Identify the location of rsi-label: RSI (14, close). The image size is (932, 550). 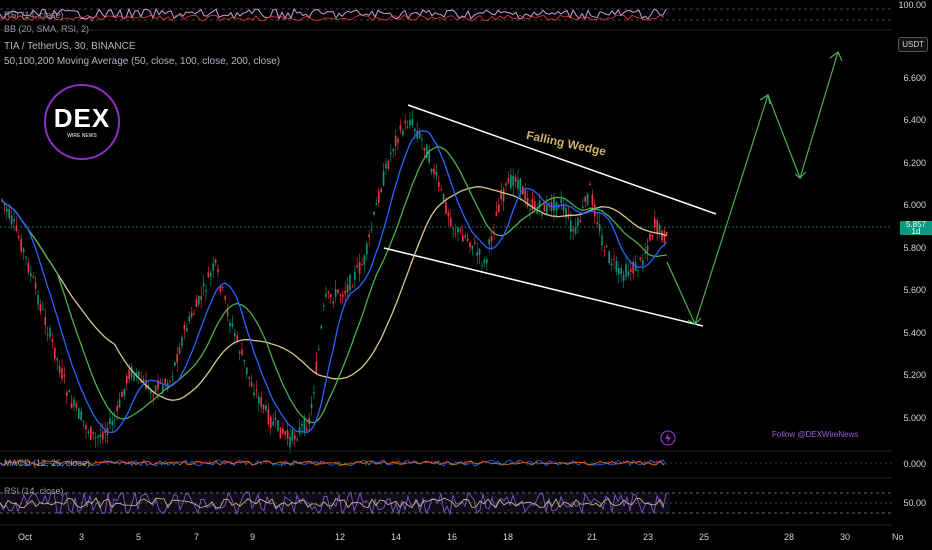
(34, 491).